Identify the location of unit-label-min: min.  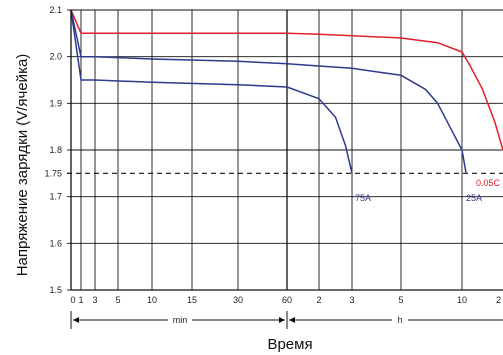
(180, 320).